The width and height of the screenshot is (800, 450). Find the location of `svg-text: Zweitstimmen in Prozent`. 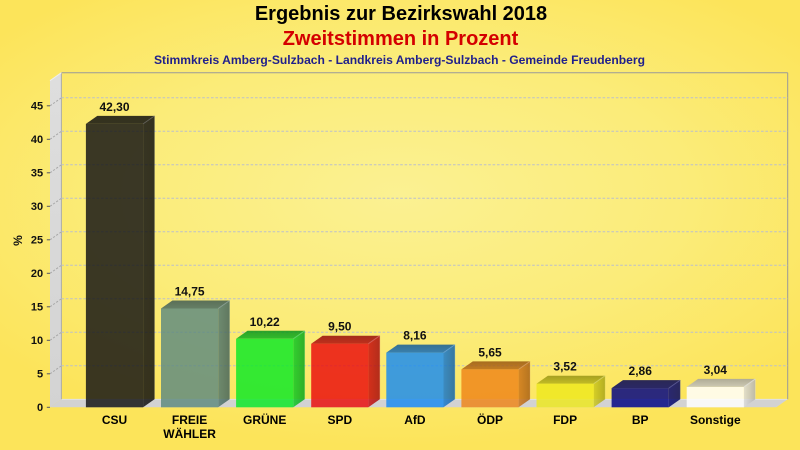

svg-text: Zweitstimmen in Prozent is located at coordinates (401, 39).